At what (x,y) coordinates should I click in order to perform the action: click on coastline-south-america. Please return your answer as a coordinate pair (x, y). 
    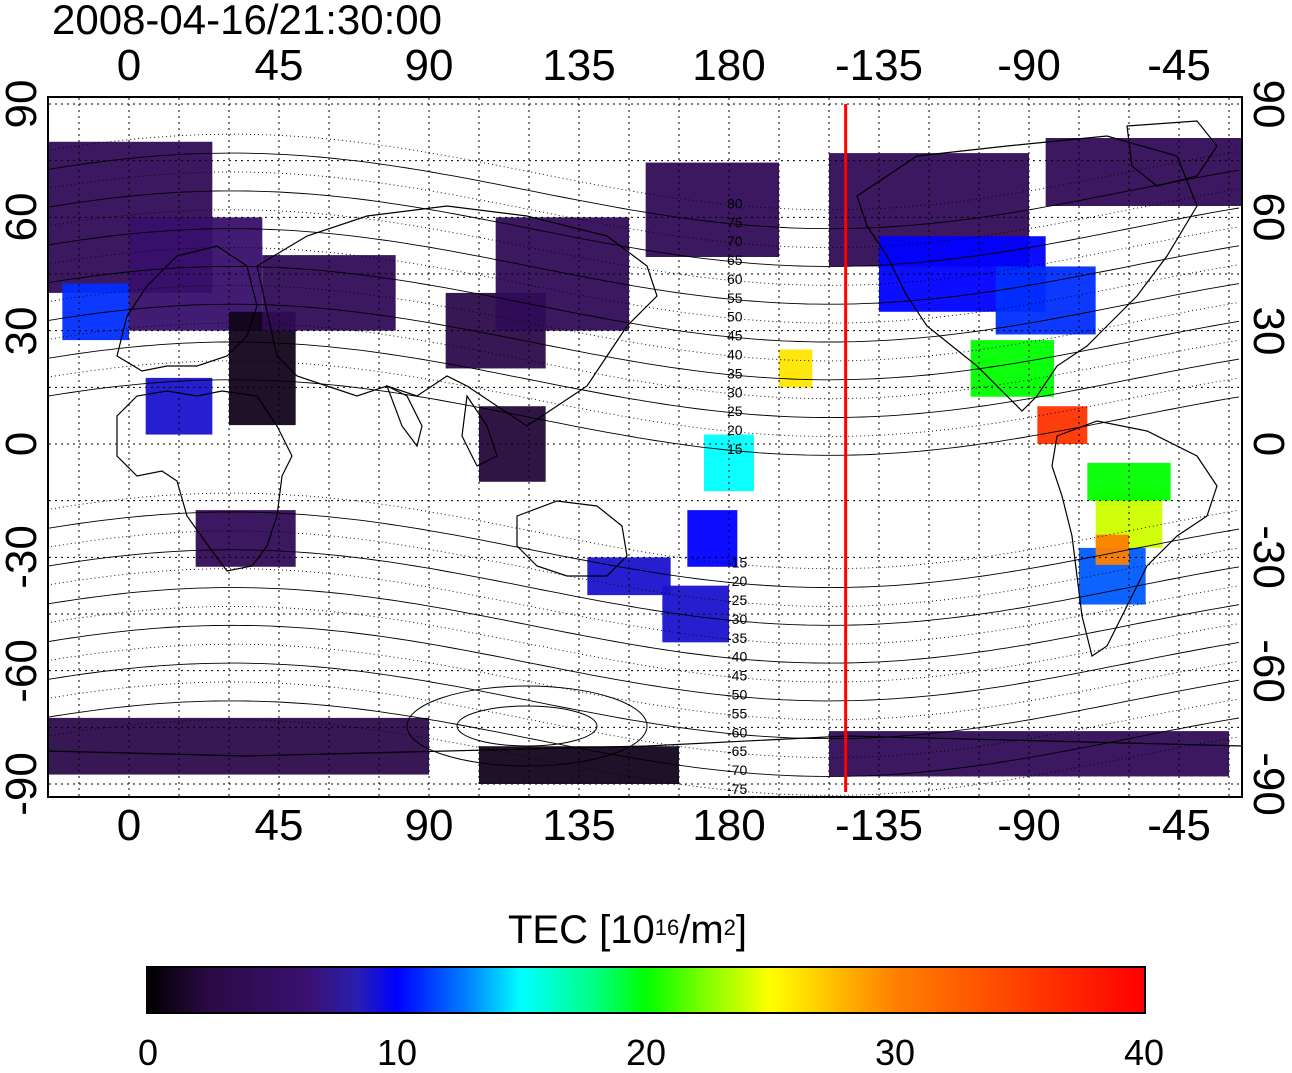
    Looking at the image, I should click on (1134, 538).